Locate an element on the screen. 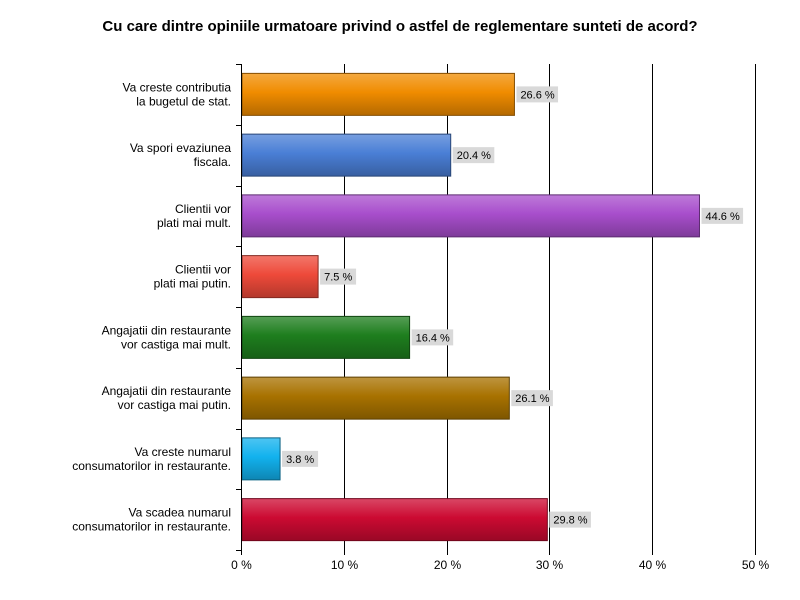  category-label-line: Va creste contributia is located at coordinates (177, 87).